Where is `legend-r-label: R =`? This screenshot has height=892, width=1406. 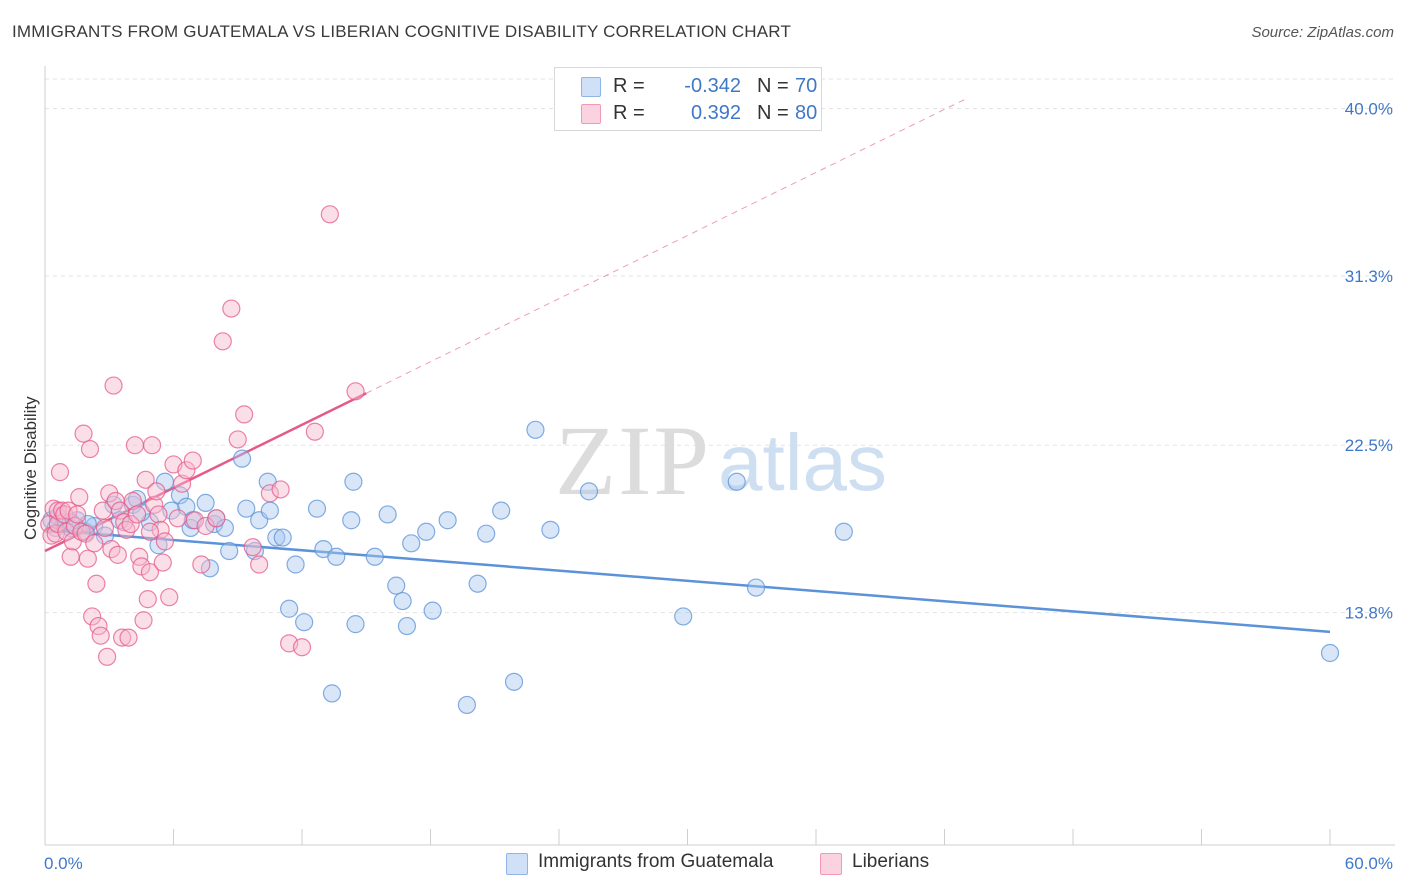
legend-r-label: R = is located at coordinates (629, 113).